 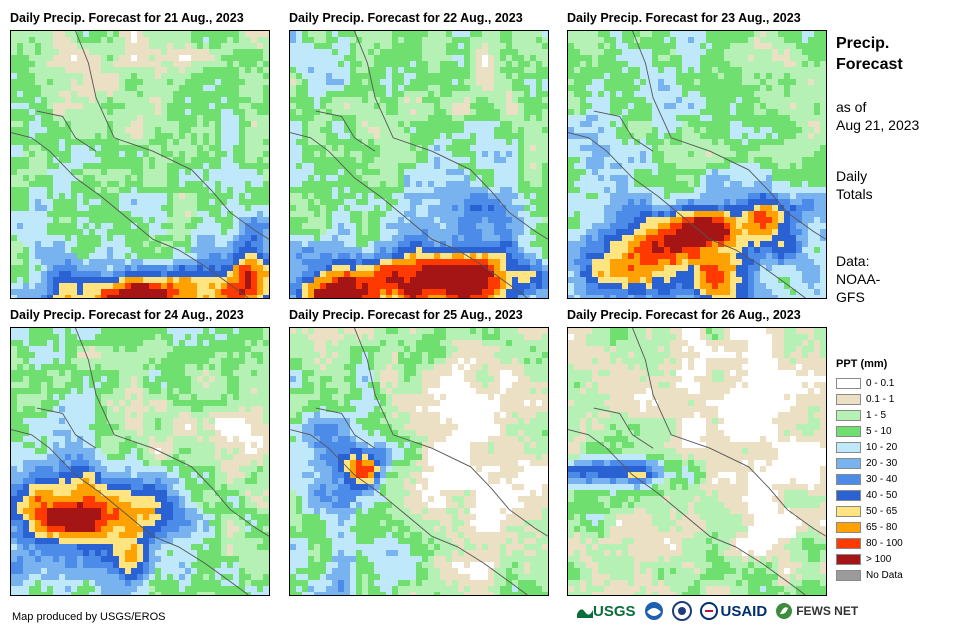 I want to click on legend-item: 0 - 0.1, so click(x=865, y=383).